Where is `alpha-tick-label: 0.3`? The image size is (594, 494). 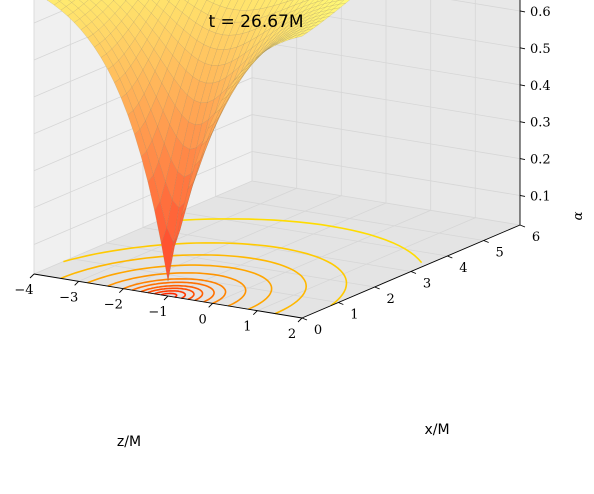 alpha-tick-label: 0.3 is located at coordinates (540, 123).